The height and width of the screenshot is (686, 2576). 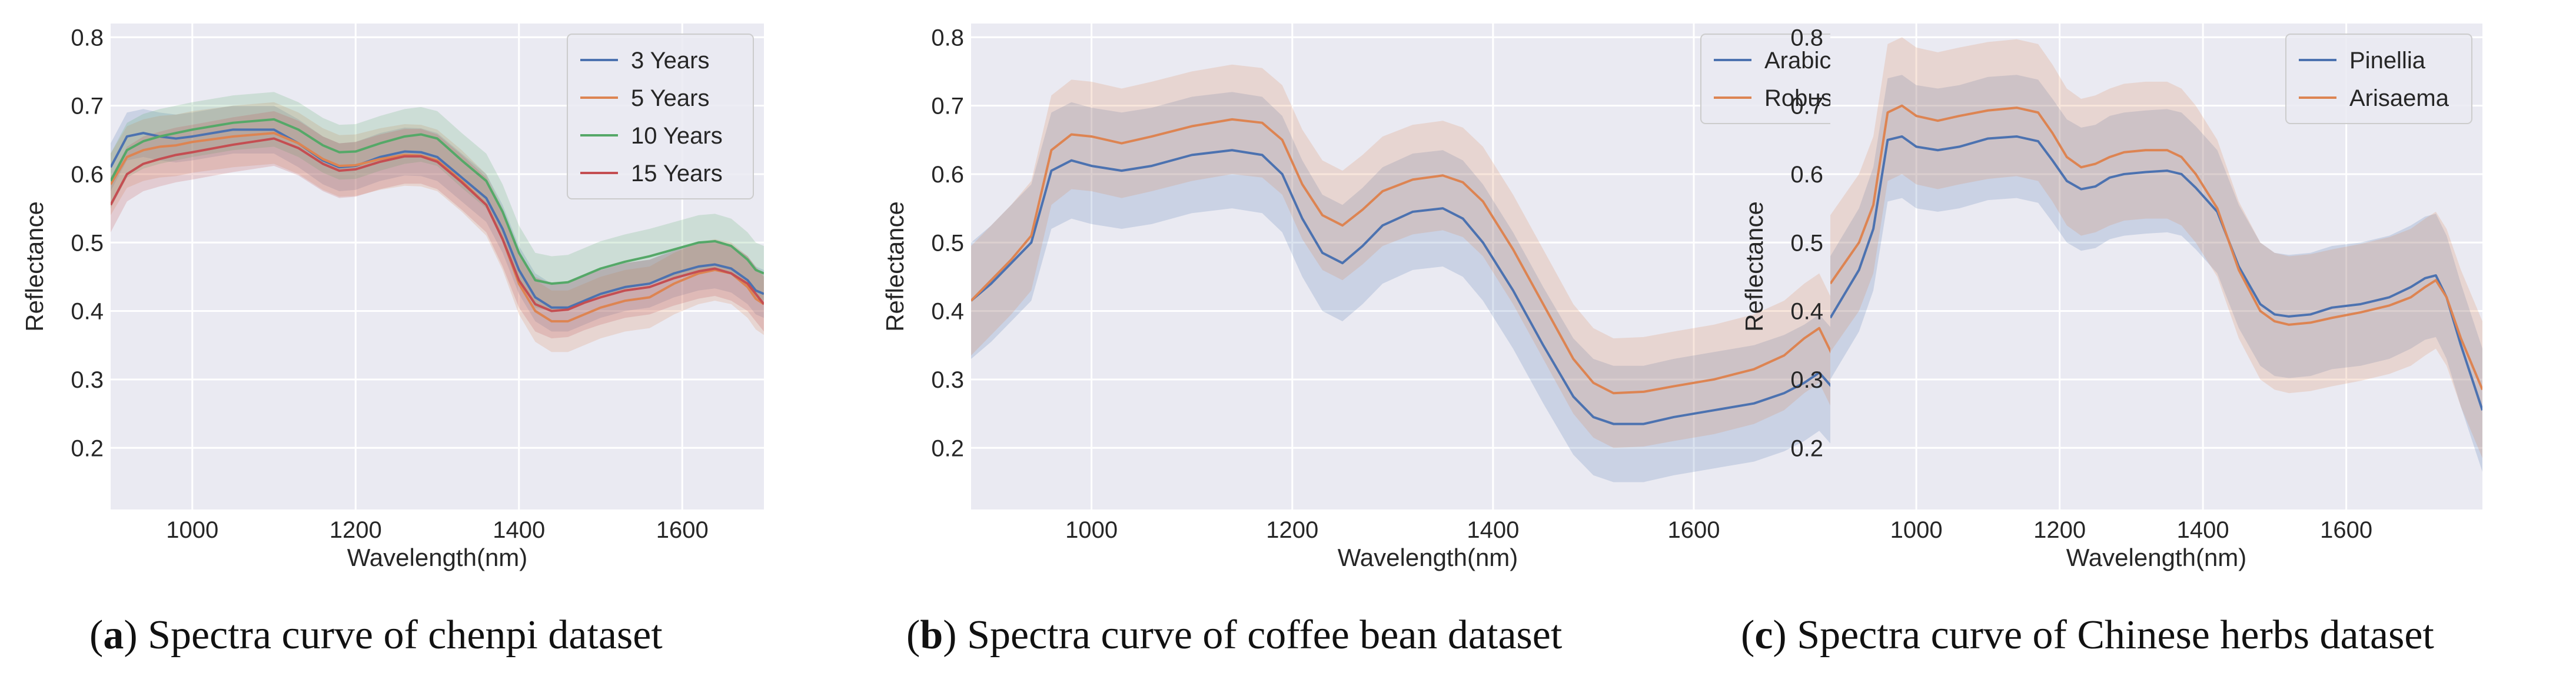 I want to click on caption-a-letter: a, so click(x=113, y=635).